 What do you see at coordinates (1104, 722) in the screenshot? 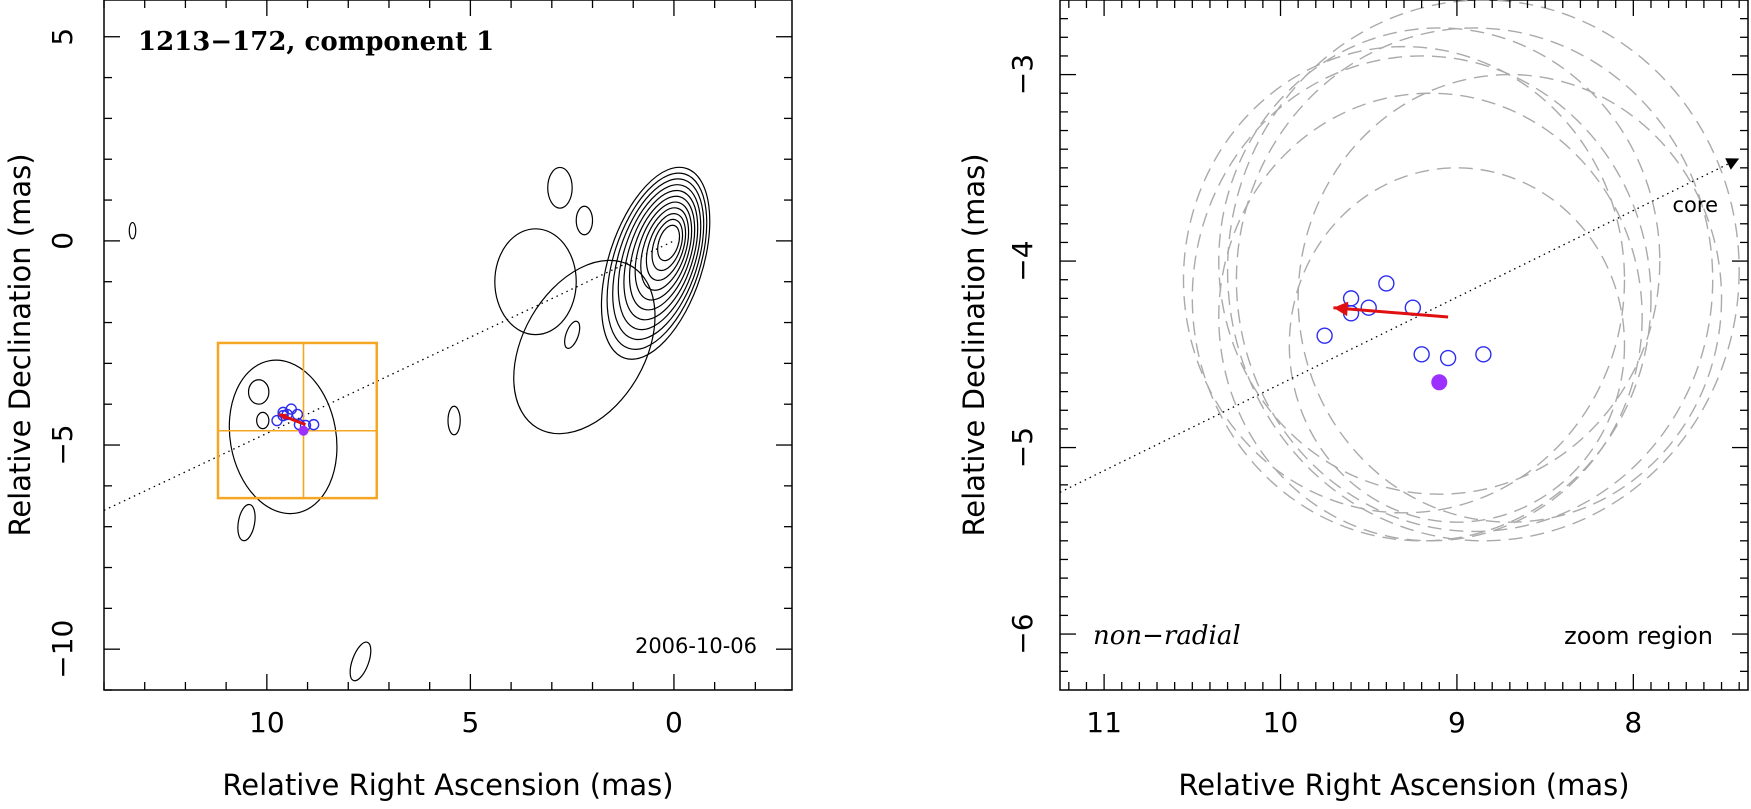
I see `x-tick-label: 11` at bounding box center [1104, 722].